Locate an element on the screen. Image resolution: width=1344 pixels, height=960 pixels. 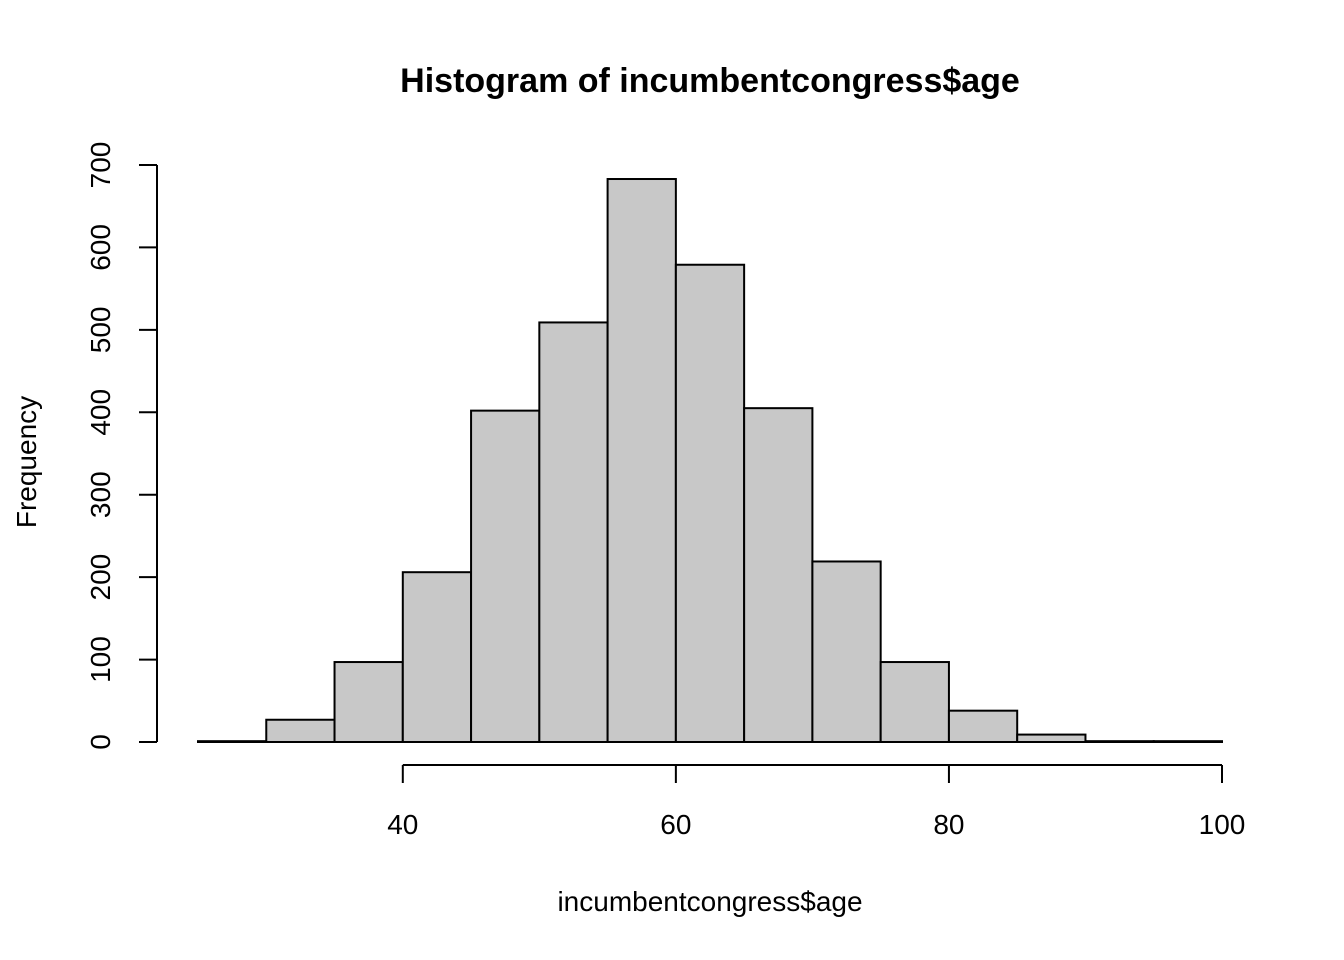
x-axis-label: incumbentcongress$age is located at coordinates (709, 901).